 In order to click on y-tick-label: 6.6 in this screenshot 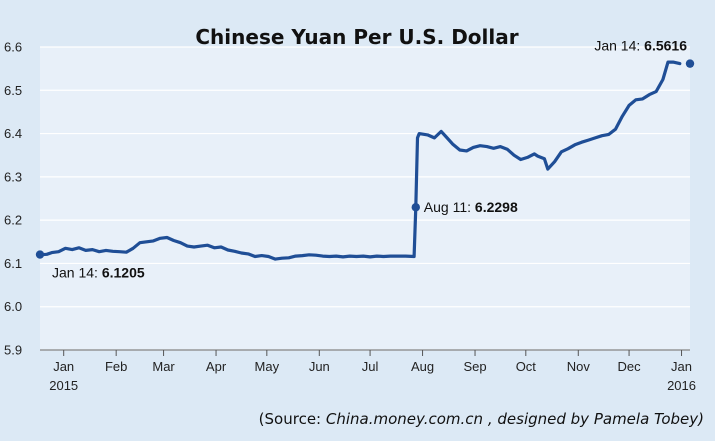, I will do `click(13, 47)`.